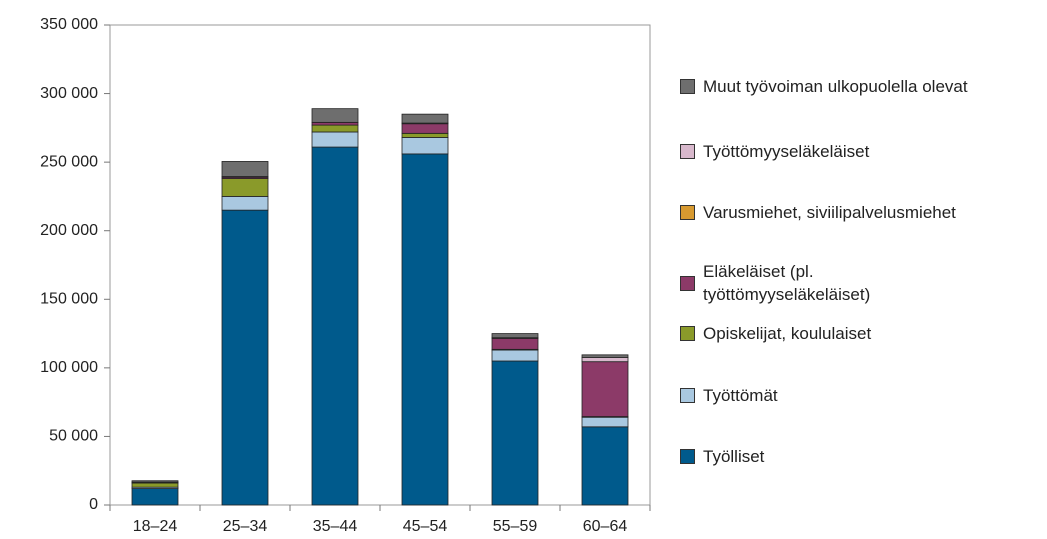  I want to click on x-tick-label: 60–64, so click(605, 526).